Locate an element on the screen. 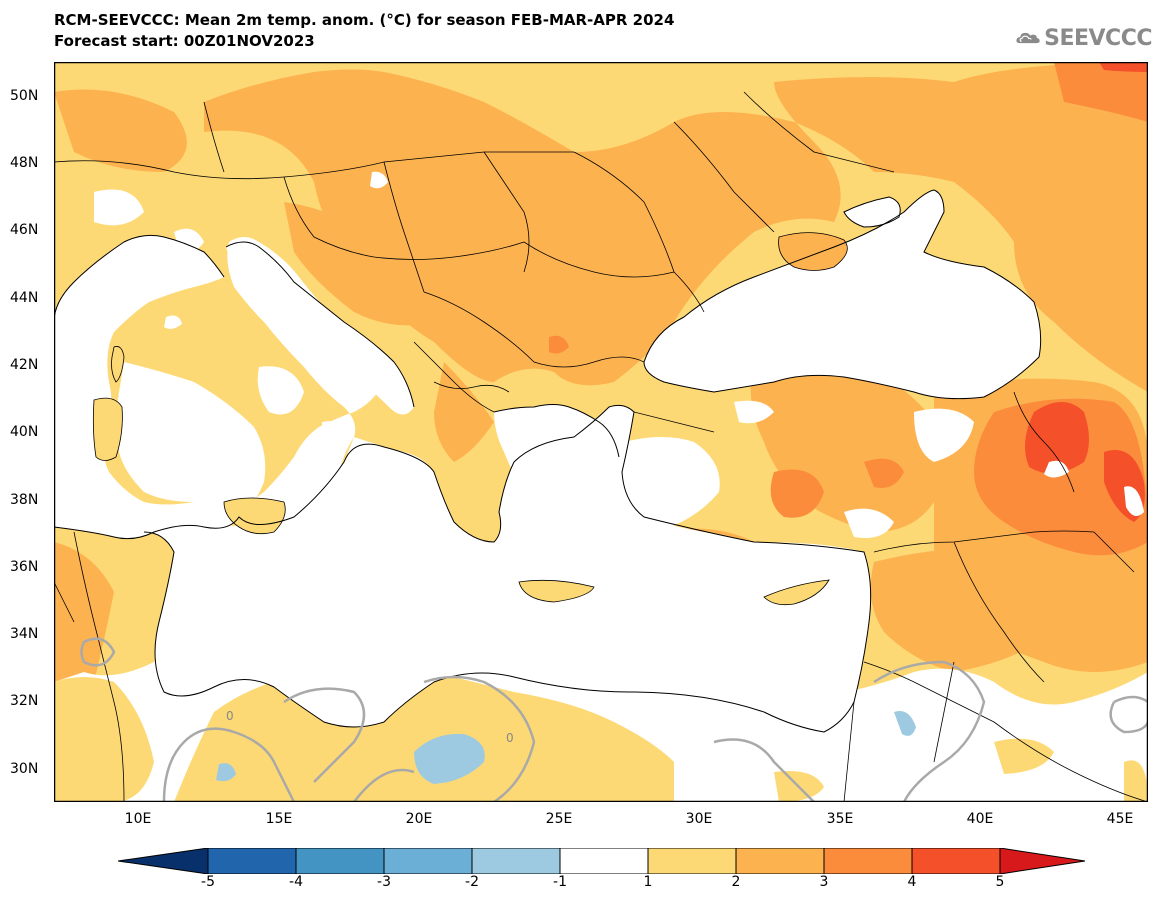 Image resolution: width=1165 pixels, height=907 pixels. lat-label: 40N is located at coordinates (24, 432).